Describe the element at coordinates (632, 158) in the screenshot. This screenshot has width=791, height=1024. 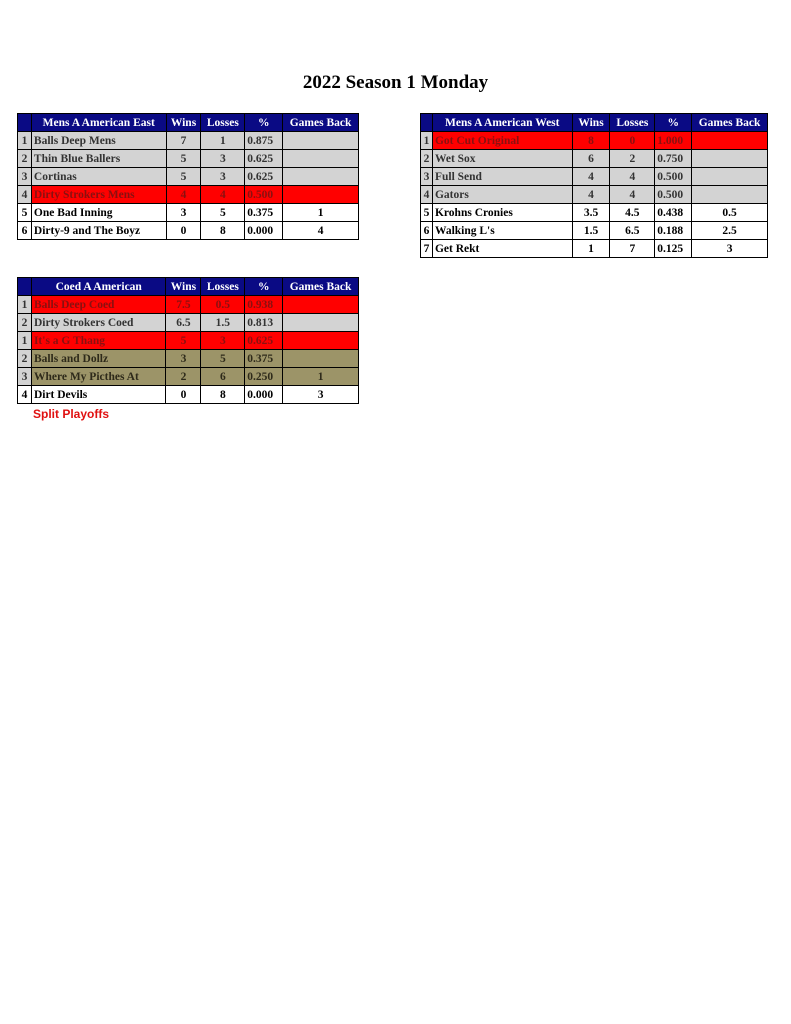
I see `losses-cell: 2` at that location.